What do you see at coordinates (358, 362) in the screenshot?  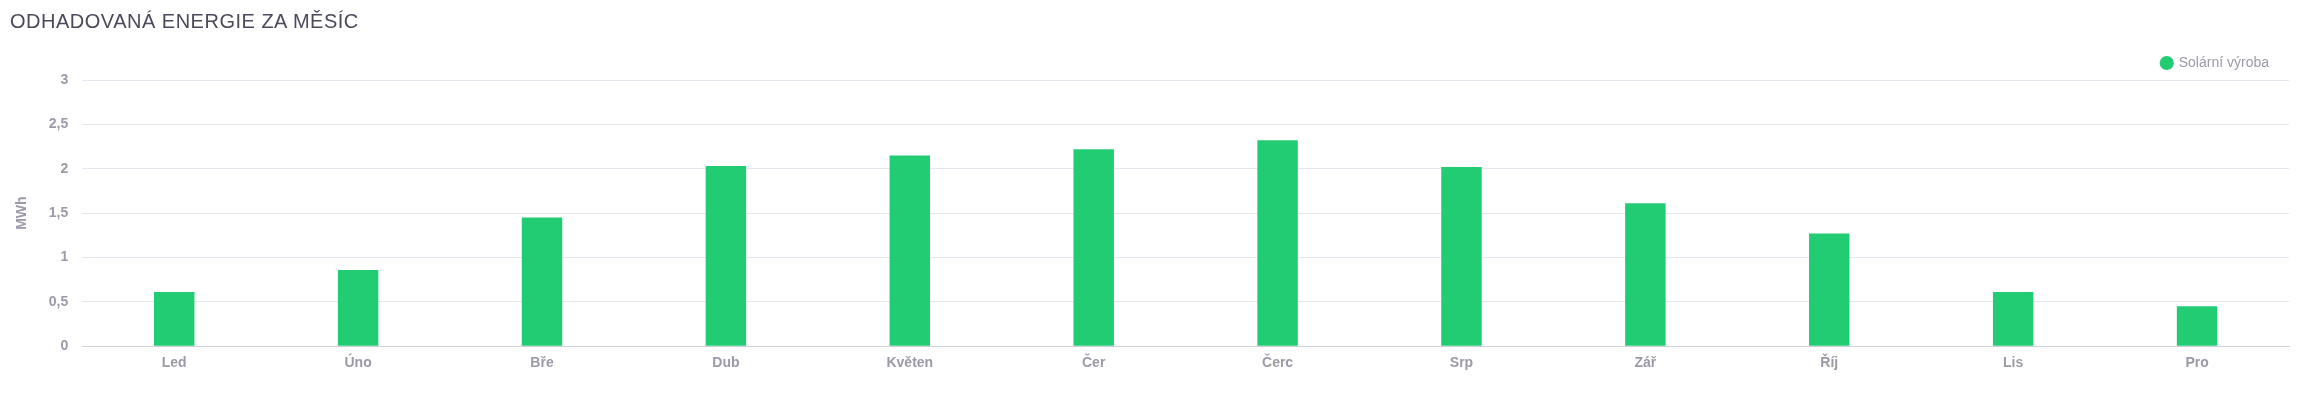 I see `x-tick-label: Úno` at bounding box center [358, 362].